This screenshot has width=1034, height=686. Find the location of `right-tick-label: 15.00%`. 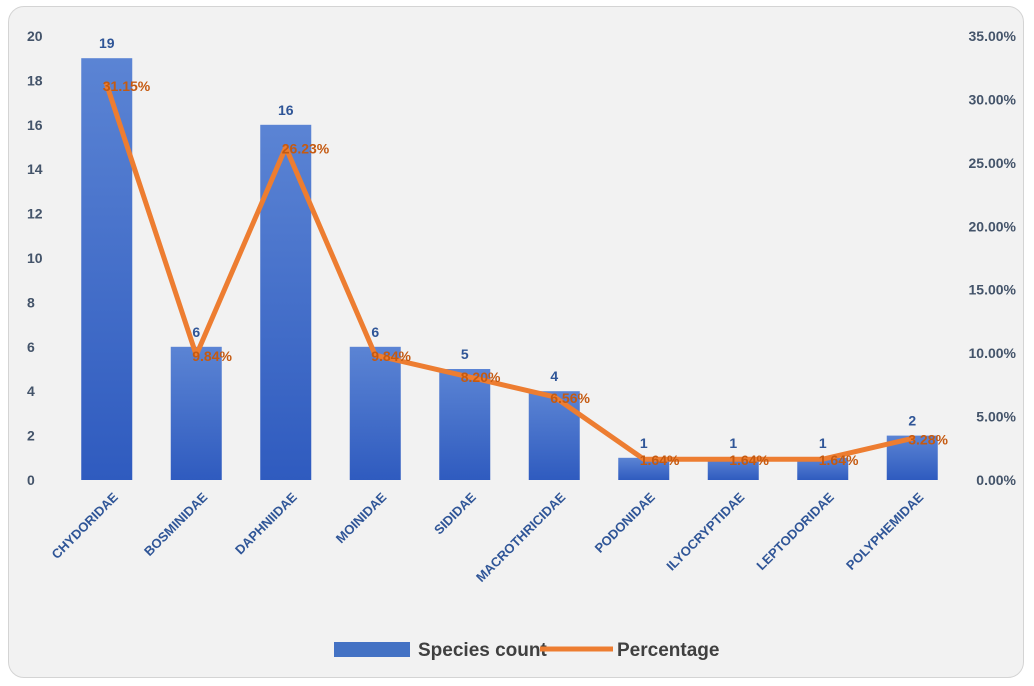

right-tick-label: 15.00% is located at coordinates (993, 290).